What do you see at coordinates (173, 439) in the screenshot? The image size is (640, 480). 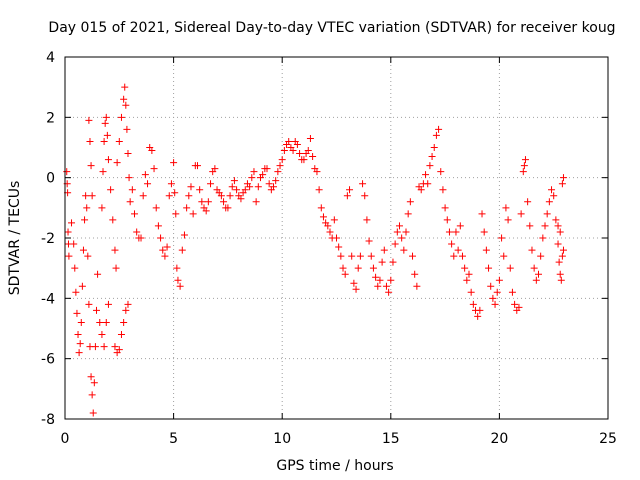 I see `x-tick-label: 5` at bounding box center [173, 439].